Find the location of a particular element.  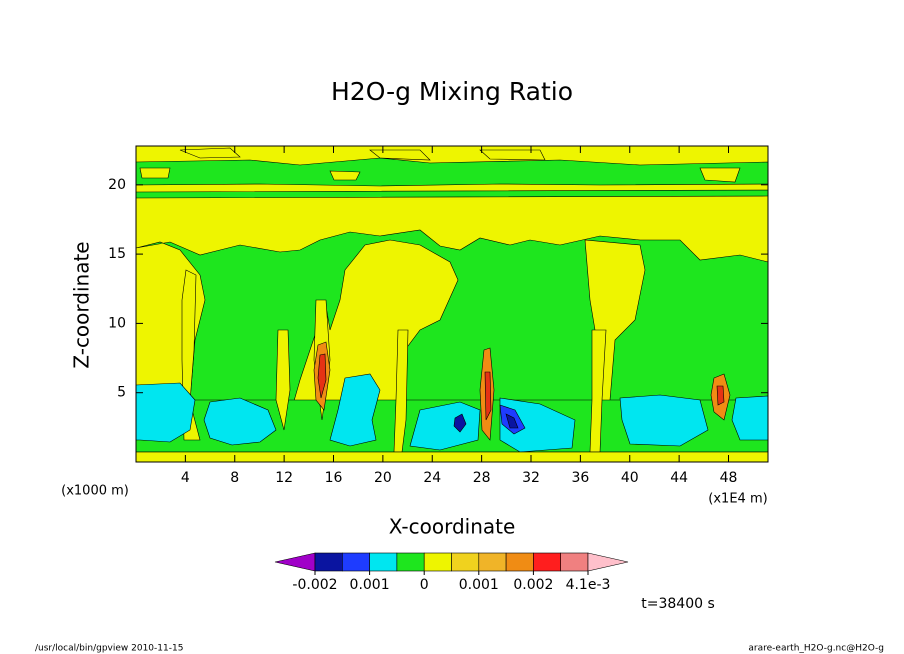

x-tick-label: 16 is located at coordinates (334, 478).